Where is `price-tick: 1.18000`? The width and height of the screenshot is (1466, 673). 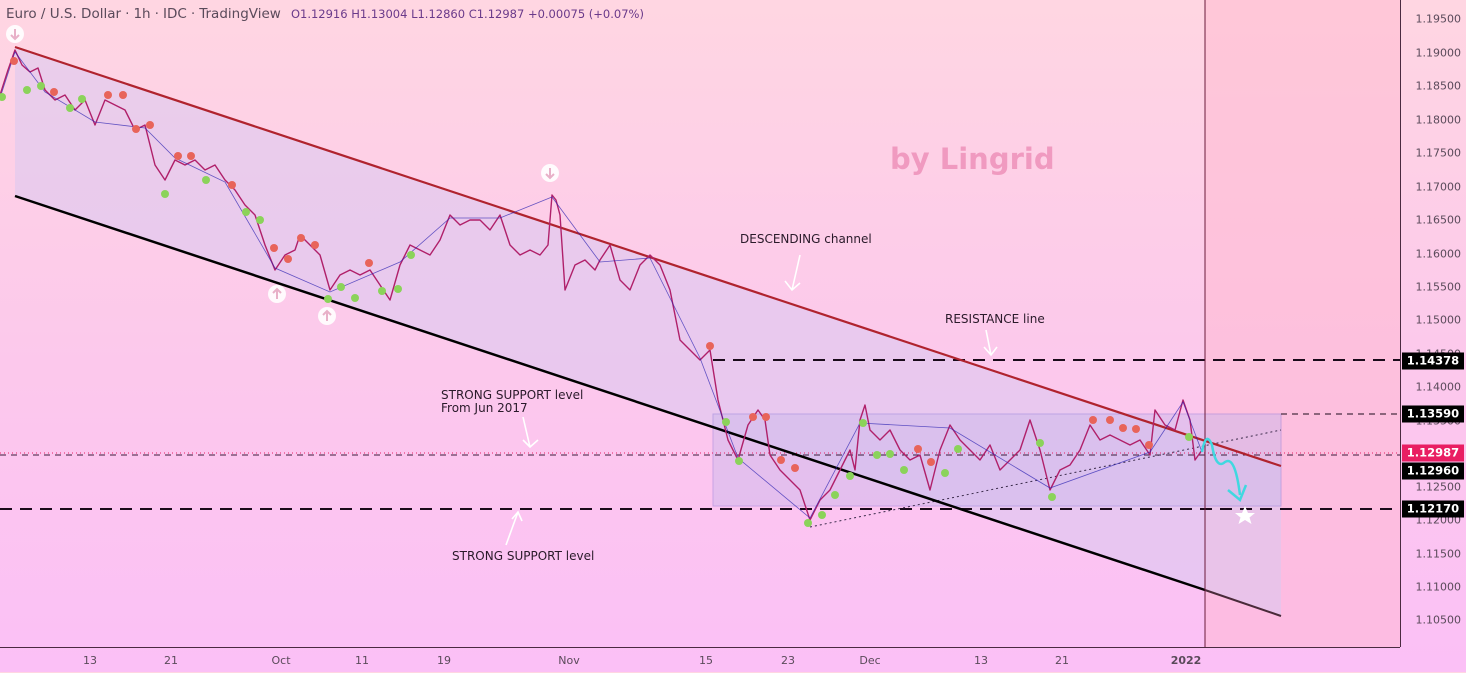 price-tick: 1.18000 is located at coordinates (1438, 120).